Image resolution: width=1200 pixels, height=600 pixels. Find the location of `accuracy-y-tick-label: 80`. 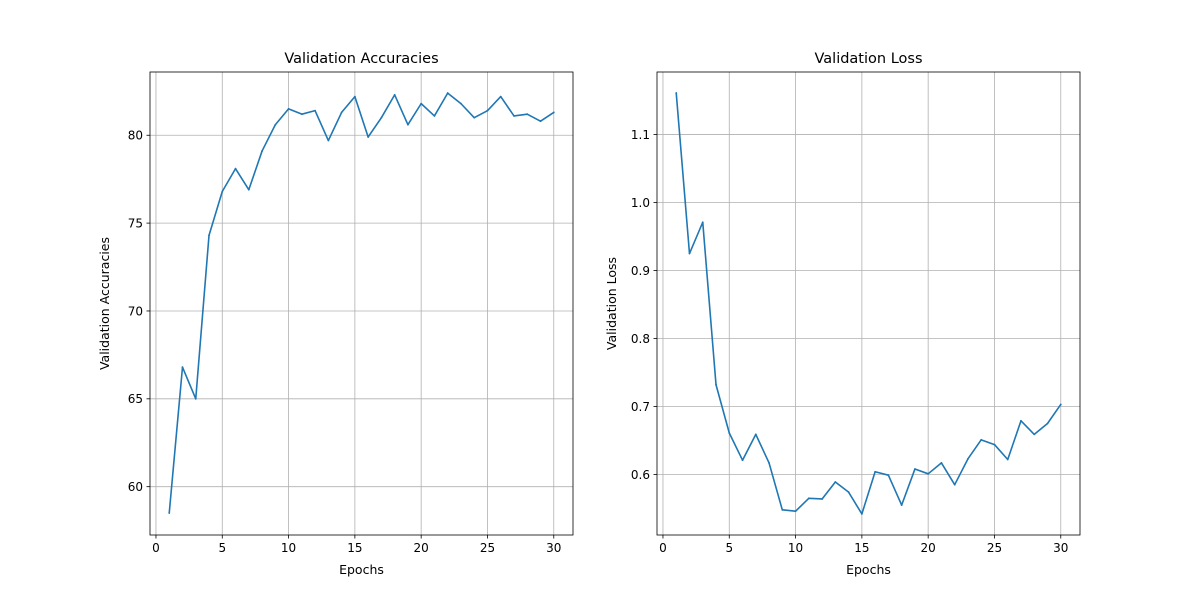

accuracy-y-tick-label: 80 is located at coordinates (135, 136).